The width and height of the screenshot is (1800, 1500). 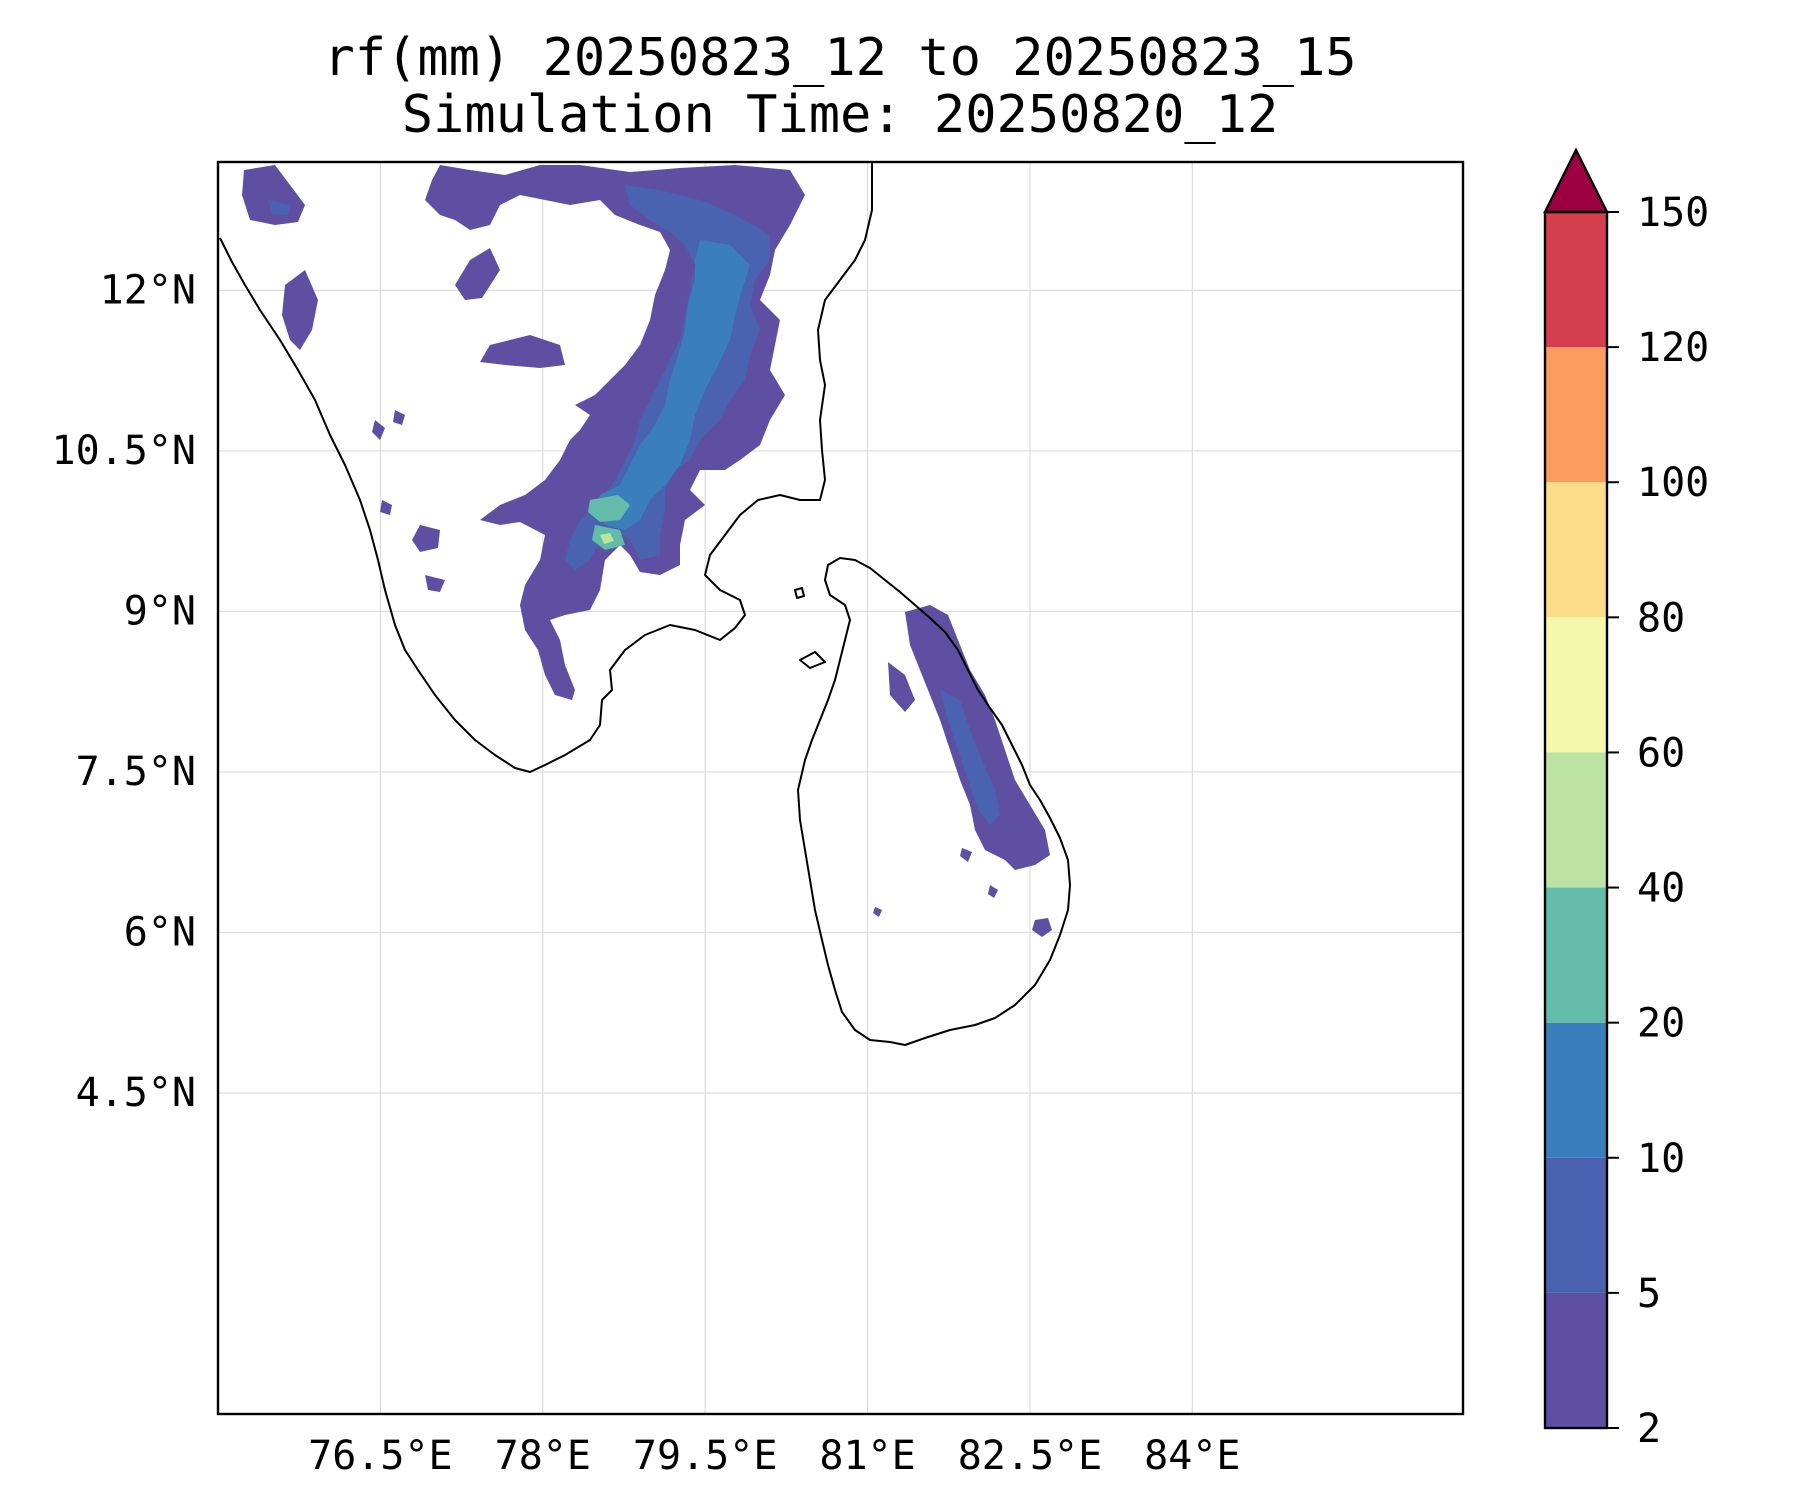 What do you see at coordinates (1649, 1294) in the screenshot?
I see `colorbar-label-1: 5` at bounding box center [1649, 1294].